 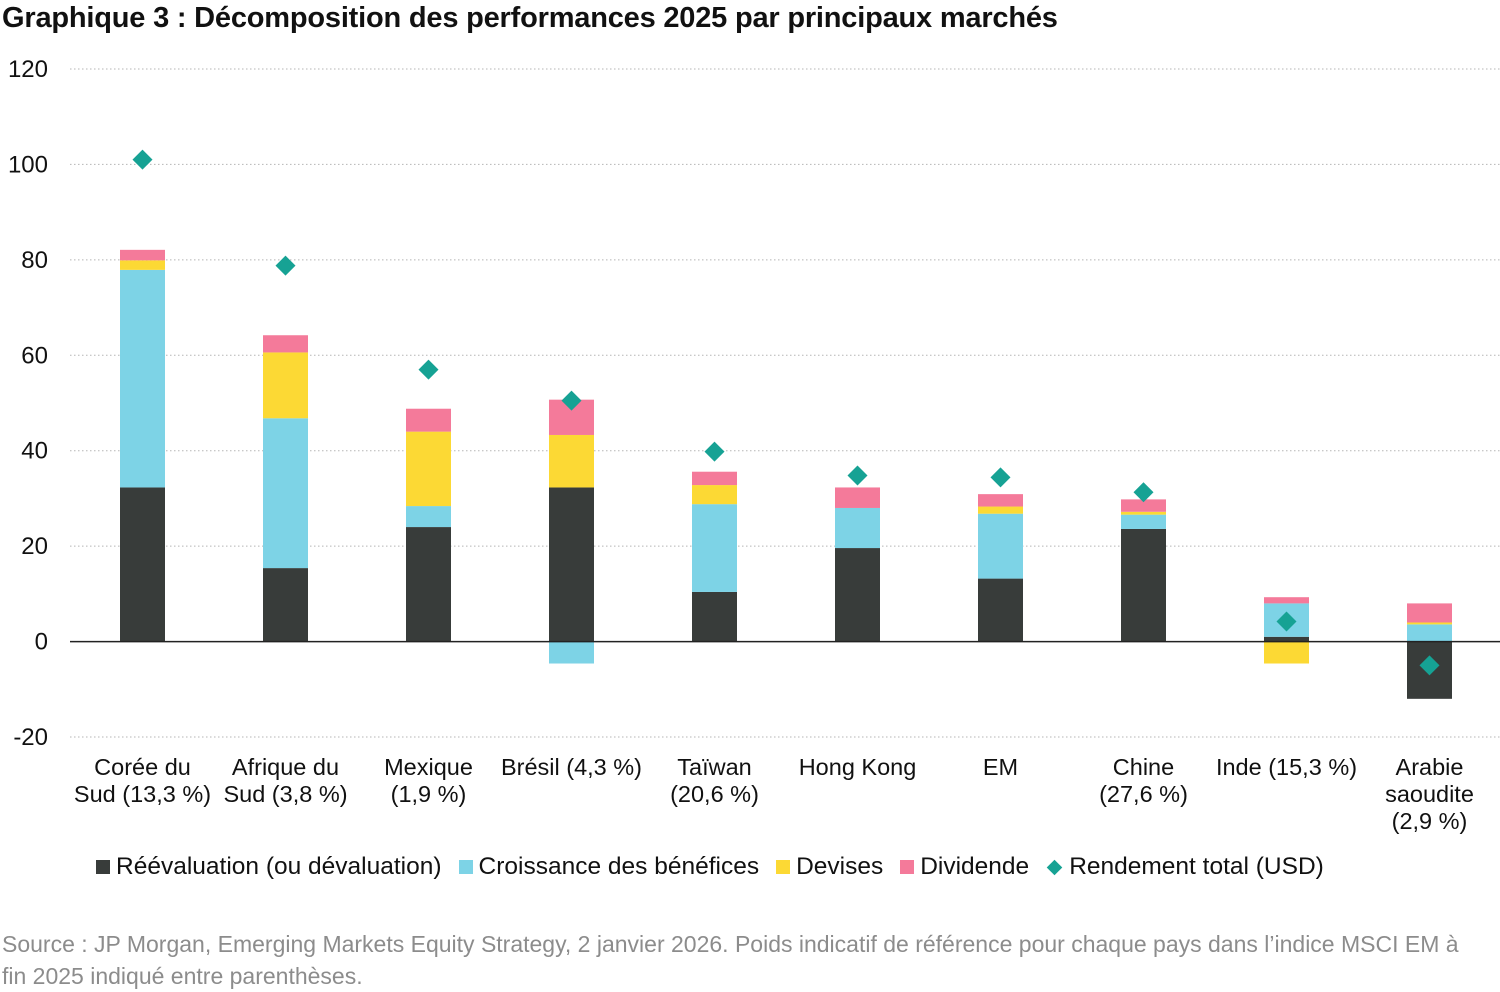 I want to click on legend-swatch-reevaluation, so click(x=103, y=867).